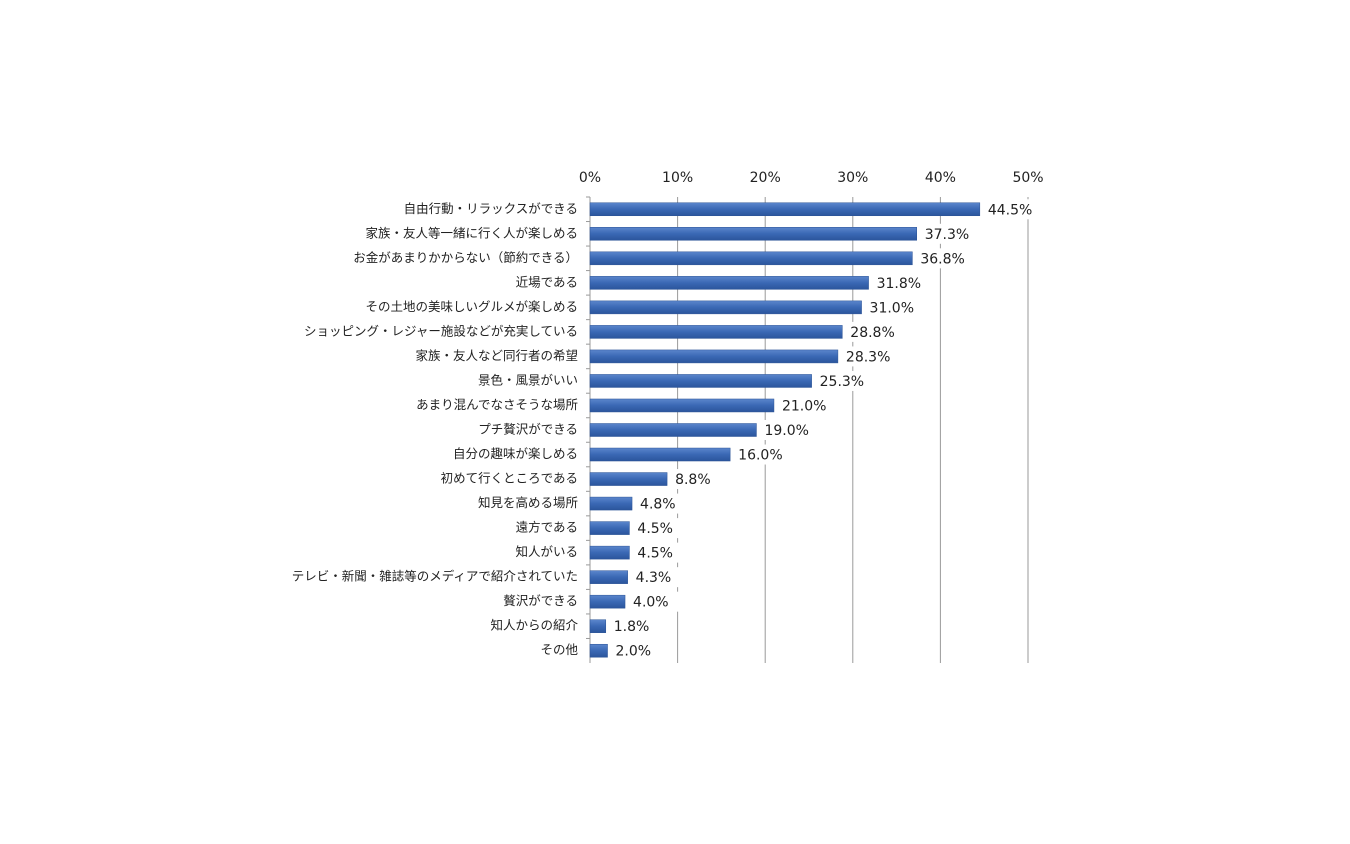 The width and height of the screenshot is (1350, 844). Describe the element at coordinates (632, 627) in the screenshot. I see `data-label: 1.8%` at that location.